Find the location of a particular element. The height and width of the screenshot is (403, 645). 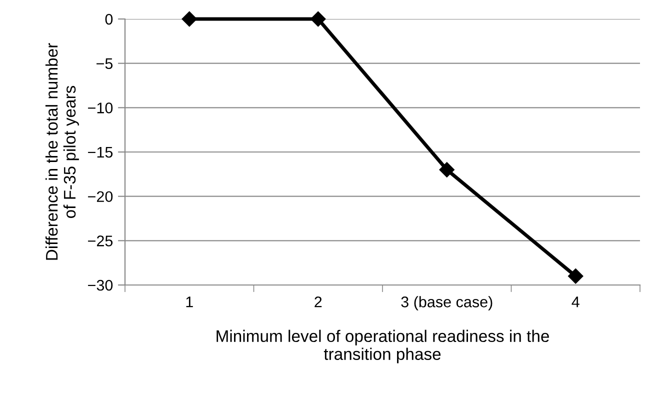

x-tick-label: 3 (base case) is located at coordinates (446, 303).